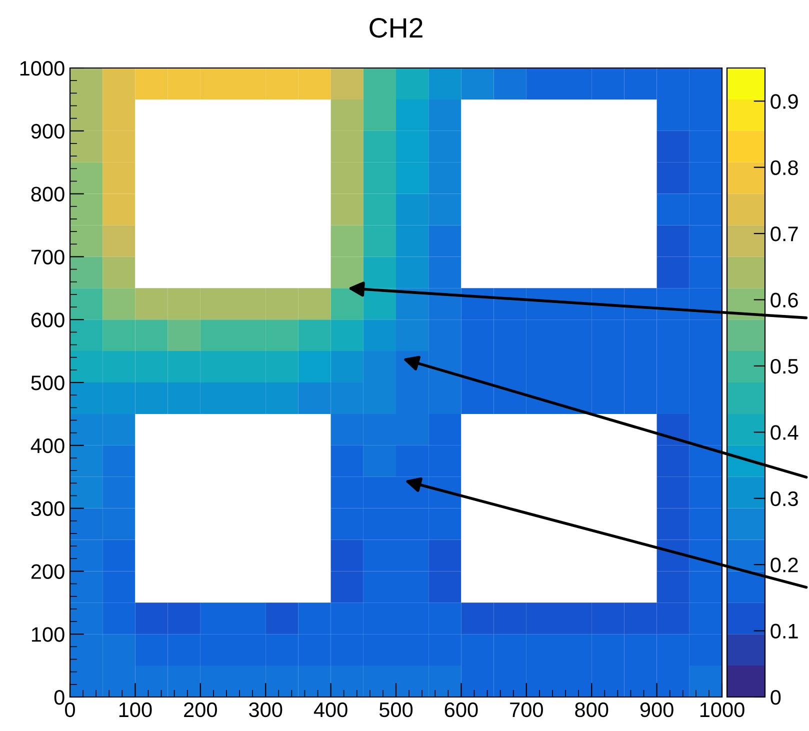  What do you see at coordinates (396, 710) in the screenshot?
I see `x-tick-label: 500` at bounding box center [396, 710].